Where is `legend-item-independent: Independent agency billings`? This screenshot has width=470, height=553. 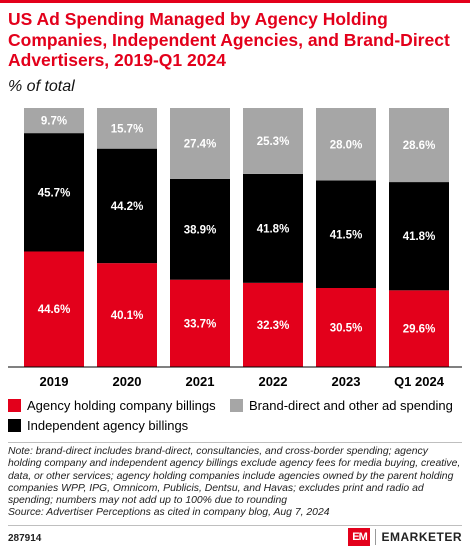
legend-item-independent: Independent agency billings is located at coordinates (98, 425).